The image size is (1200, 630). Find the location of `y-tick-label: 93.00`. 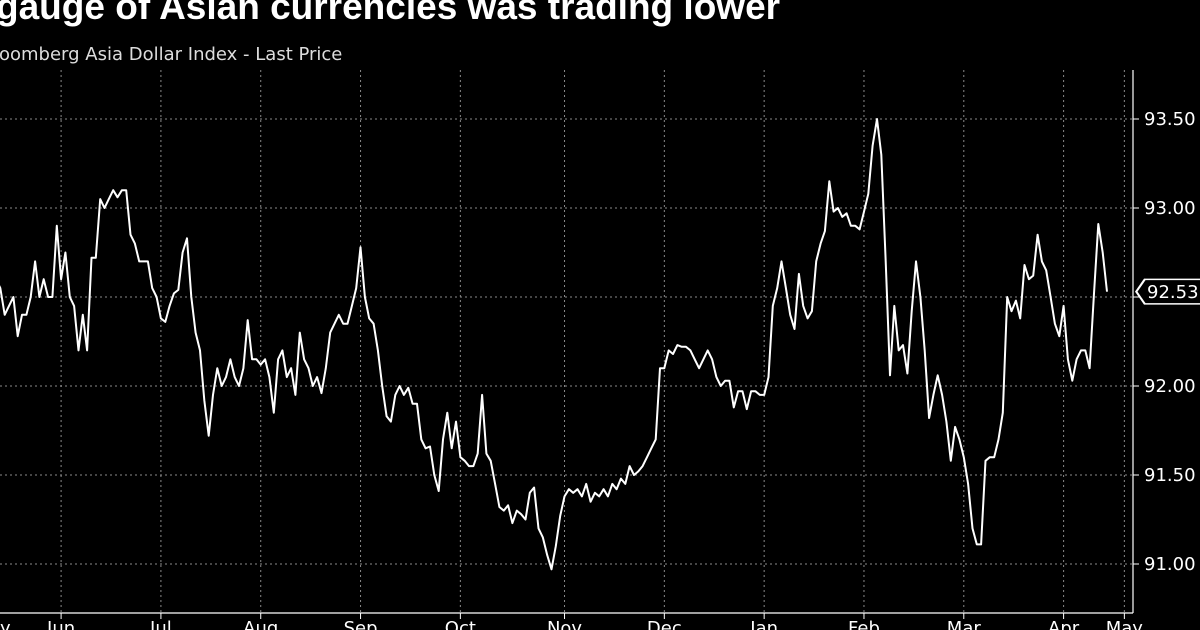

y-tick-label: 93.00 is located at coordinates (1170, 208).